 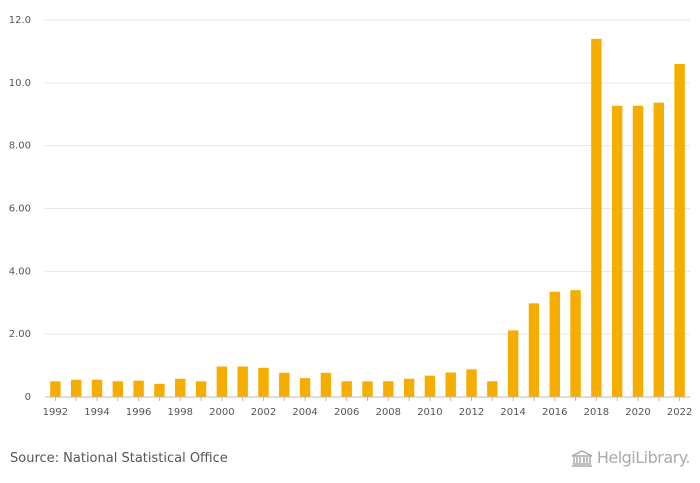 I want to click on x-tick-label: 1996, so click(x=138, y=412).